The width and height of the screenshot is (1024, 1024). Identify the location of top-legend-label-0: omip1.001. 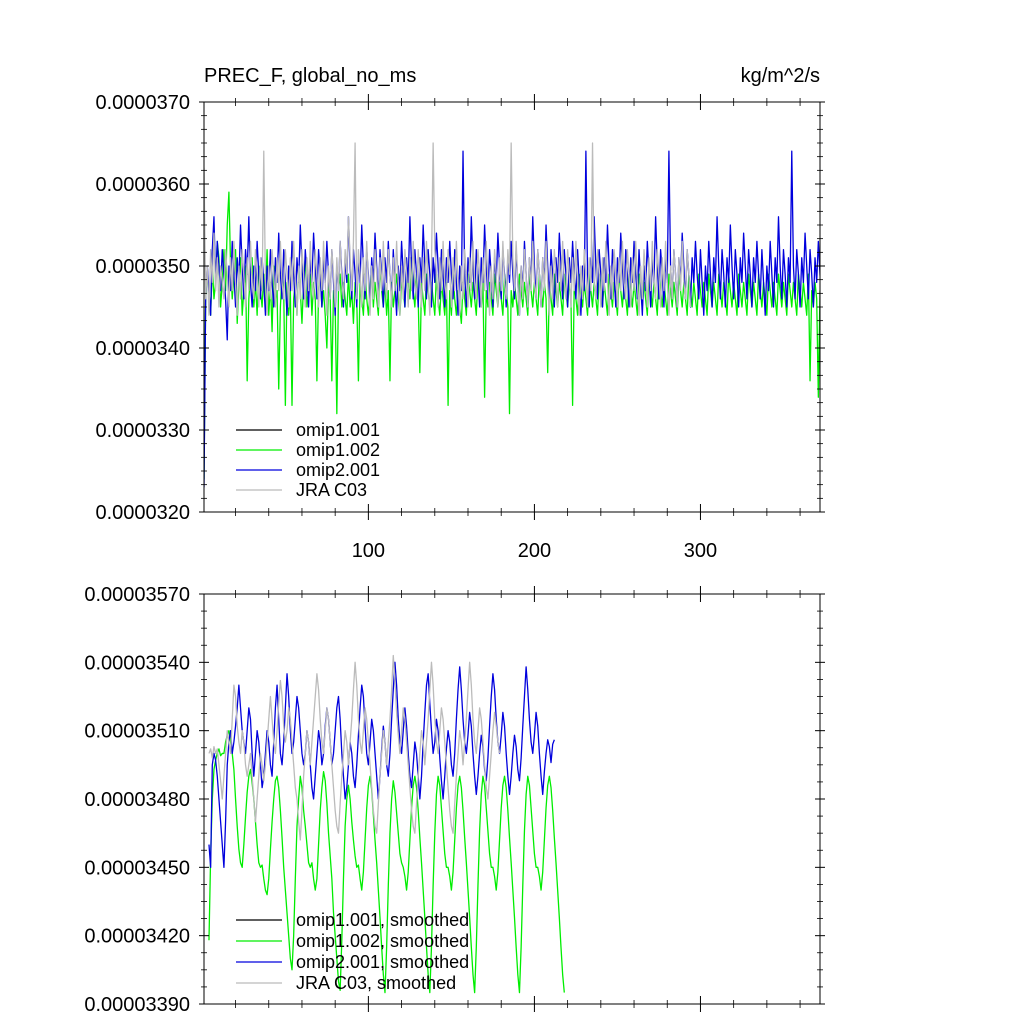
(338, 430).